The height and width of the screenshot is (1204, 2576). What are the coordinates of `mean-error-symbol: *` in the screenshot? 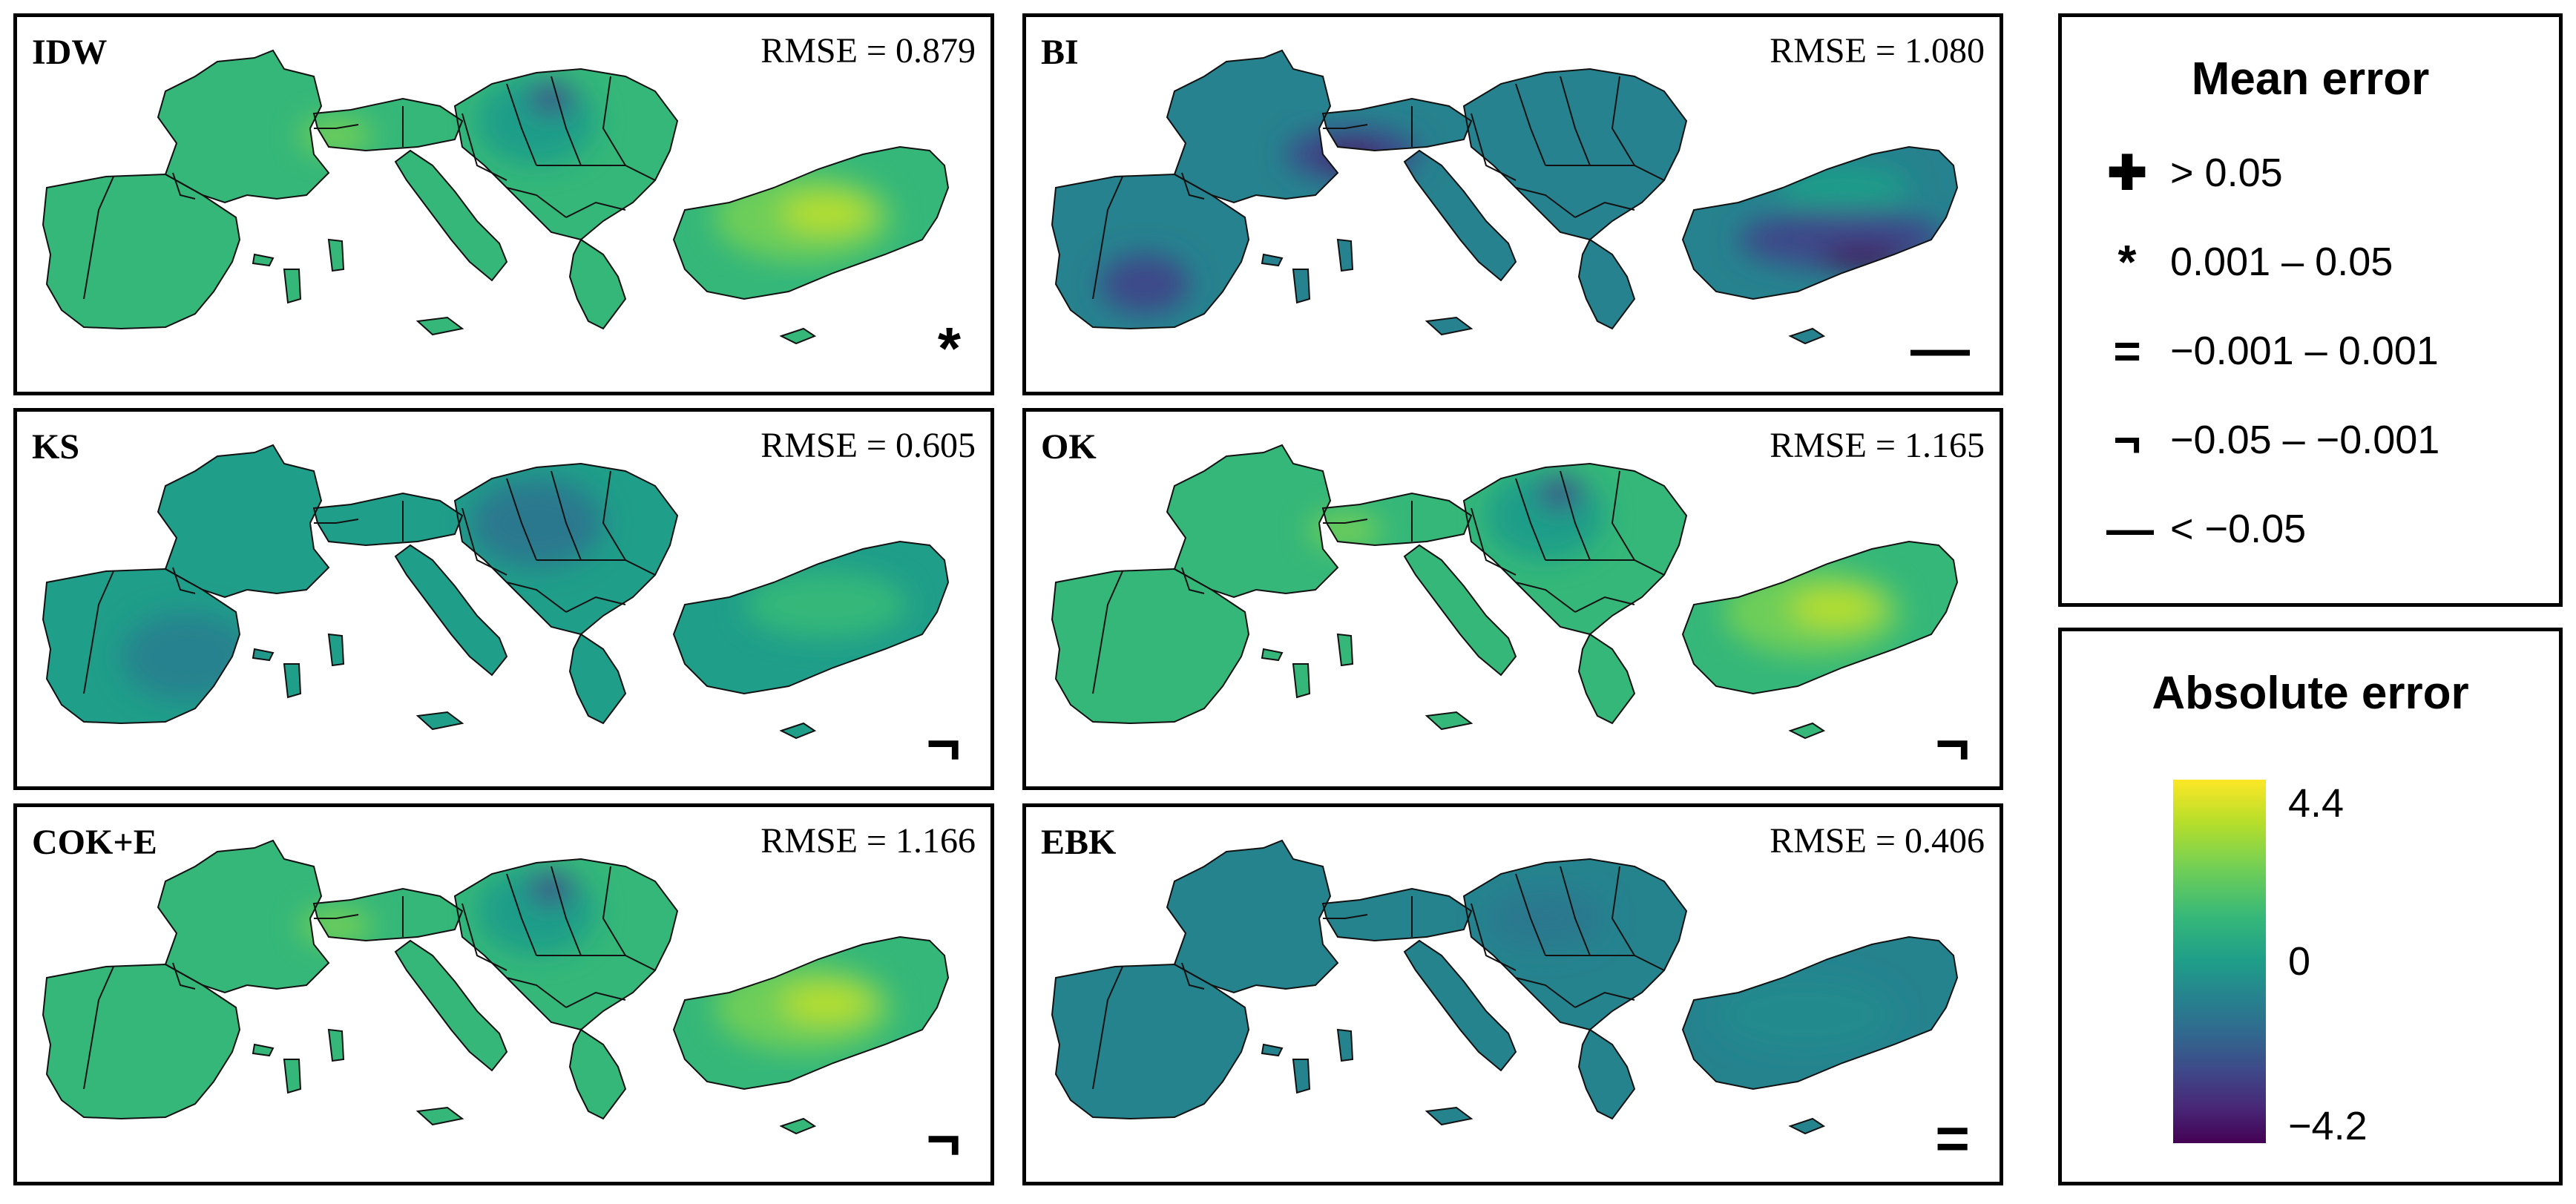 It's located at (949, 348).